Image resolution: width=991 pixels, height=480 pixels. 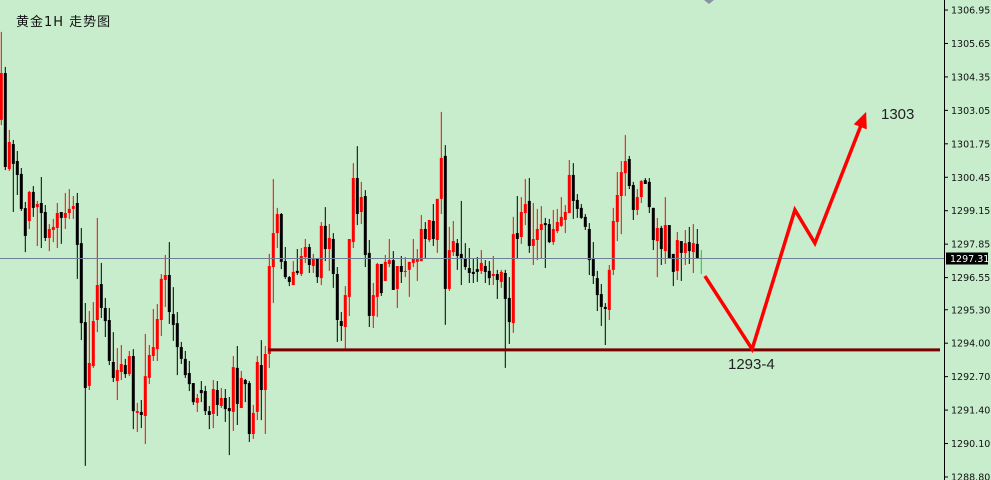 I want to click on y-tick-label: 1291.40, so click(x=970, y=411).